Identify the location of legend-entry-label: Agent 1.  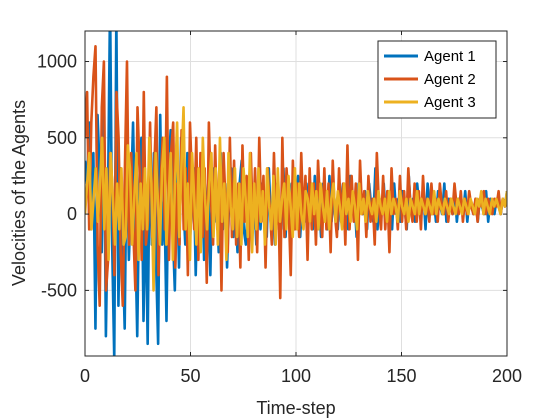
(450, 56).